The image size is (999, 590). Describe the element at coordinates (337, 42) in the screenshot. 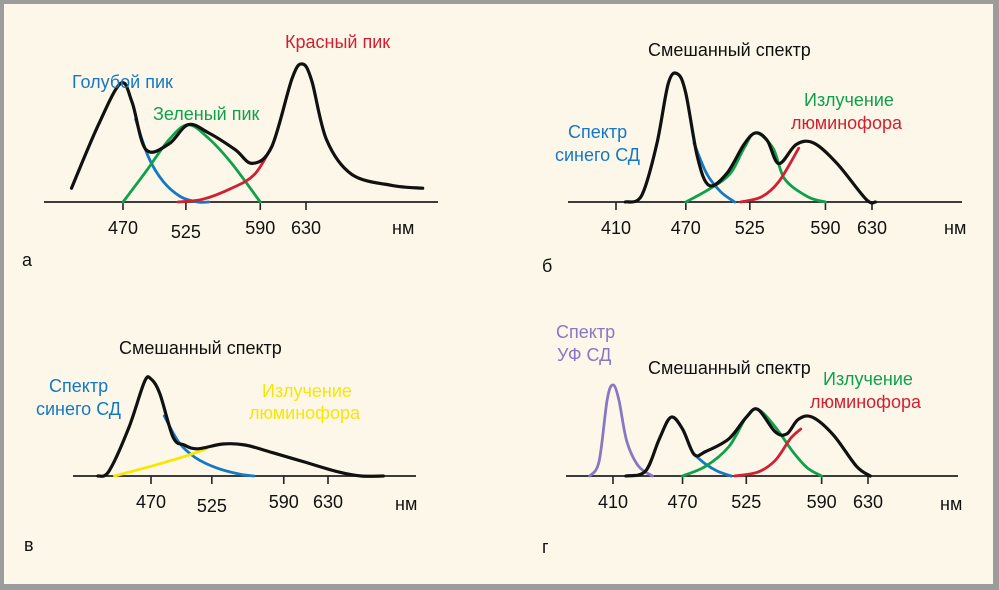

I see `annotation-red-peak: Красный пик` at that location.